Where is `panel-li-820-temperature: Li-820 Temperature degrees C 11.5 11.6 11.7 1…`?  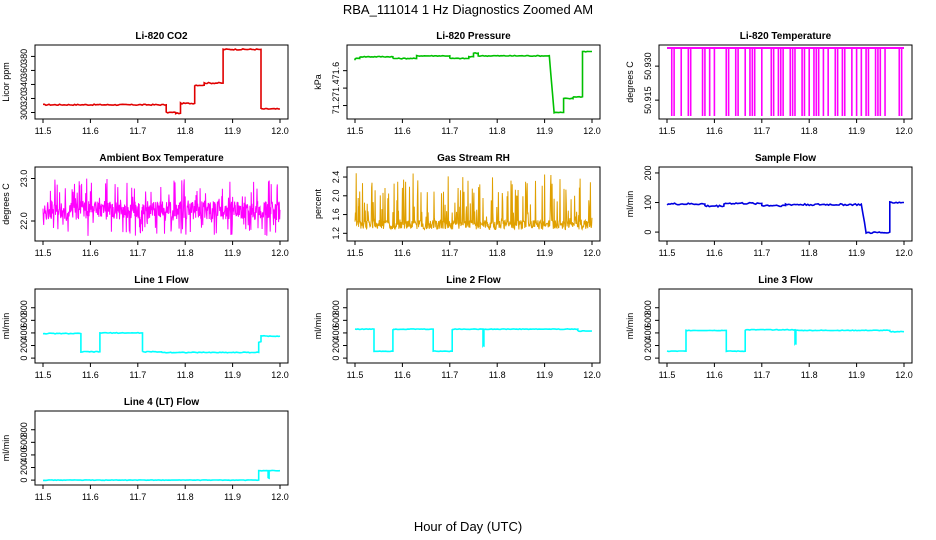
panel-li-820-temperature: Li-820 Temperature degrees C 11.5 11.6 11.7 1… is located at coordinates (769, 83).